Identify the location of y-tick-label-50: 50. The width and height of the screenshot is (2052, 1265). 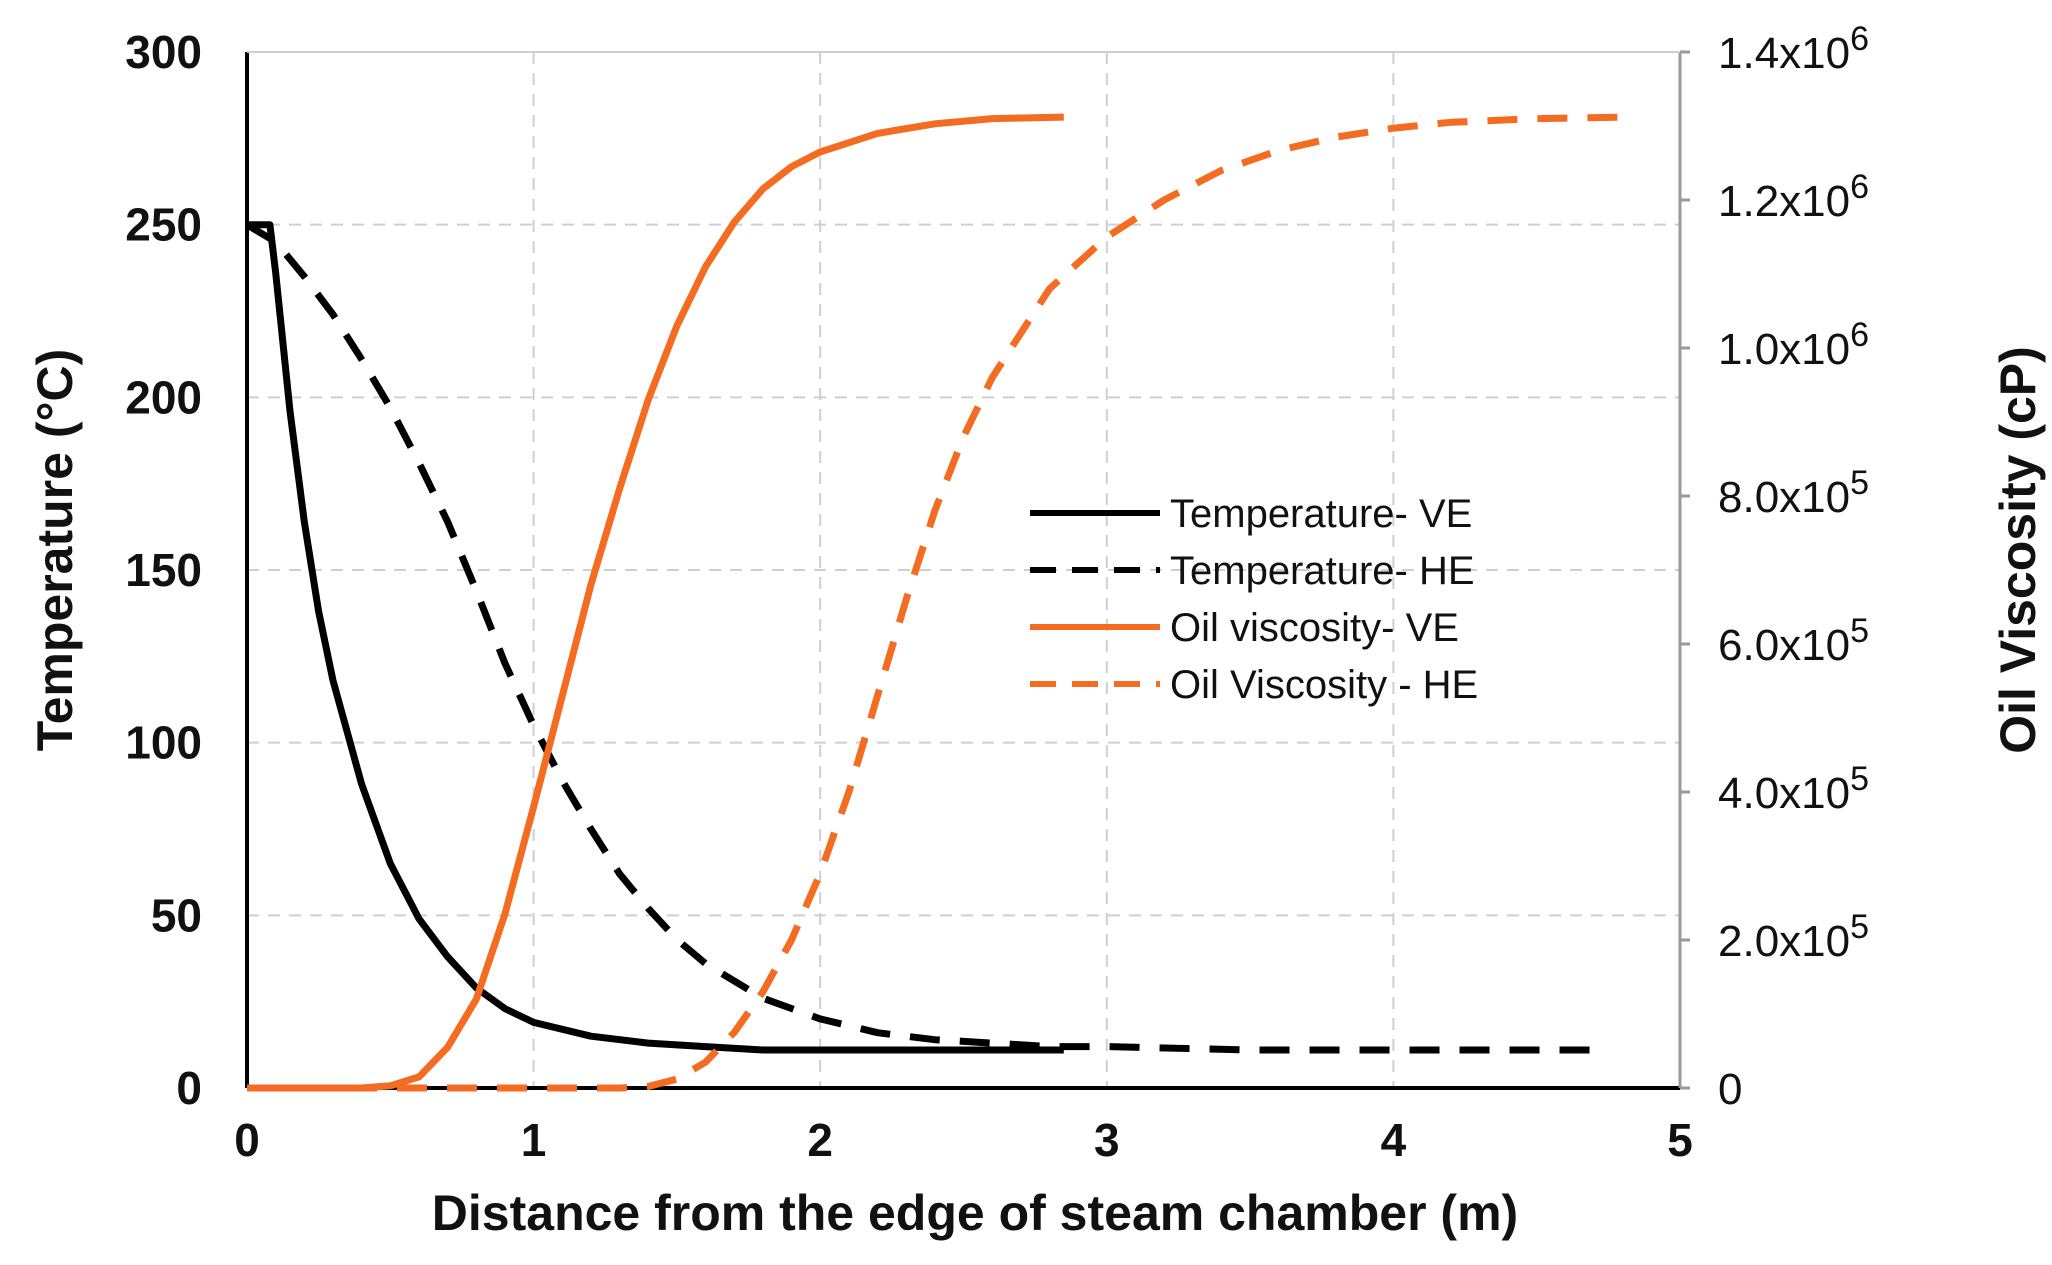
(176, 915).